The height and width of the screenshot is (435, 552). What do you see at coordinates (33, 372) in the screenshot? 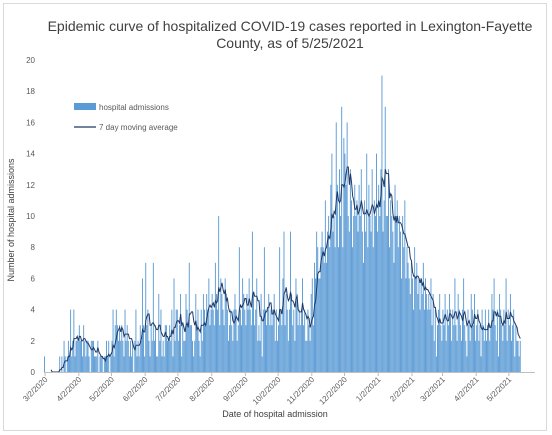
I see `y-tick-label: 0` at bounding box center [33, 372].